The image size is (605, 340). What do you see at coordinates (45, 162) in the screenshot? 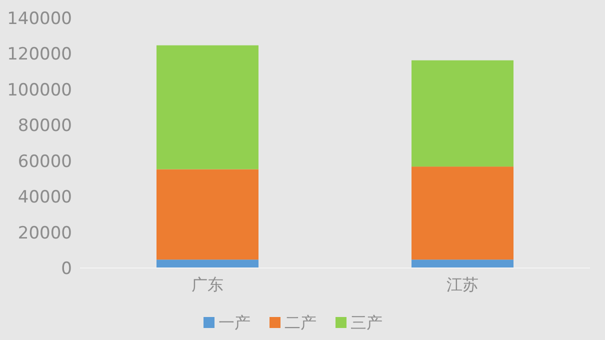
I see `y-tick-label: 60000` at bounding box center [45, 162].